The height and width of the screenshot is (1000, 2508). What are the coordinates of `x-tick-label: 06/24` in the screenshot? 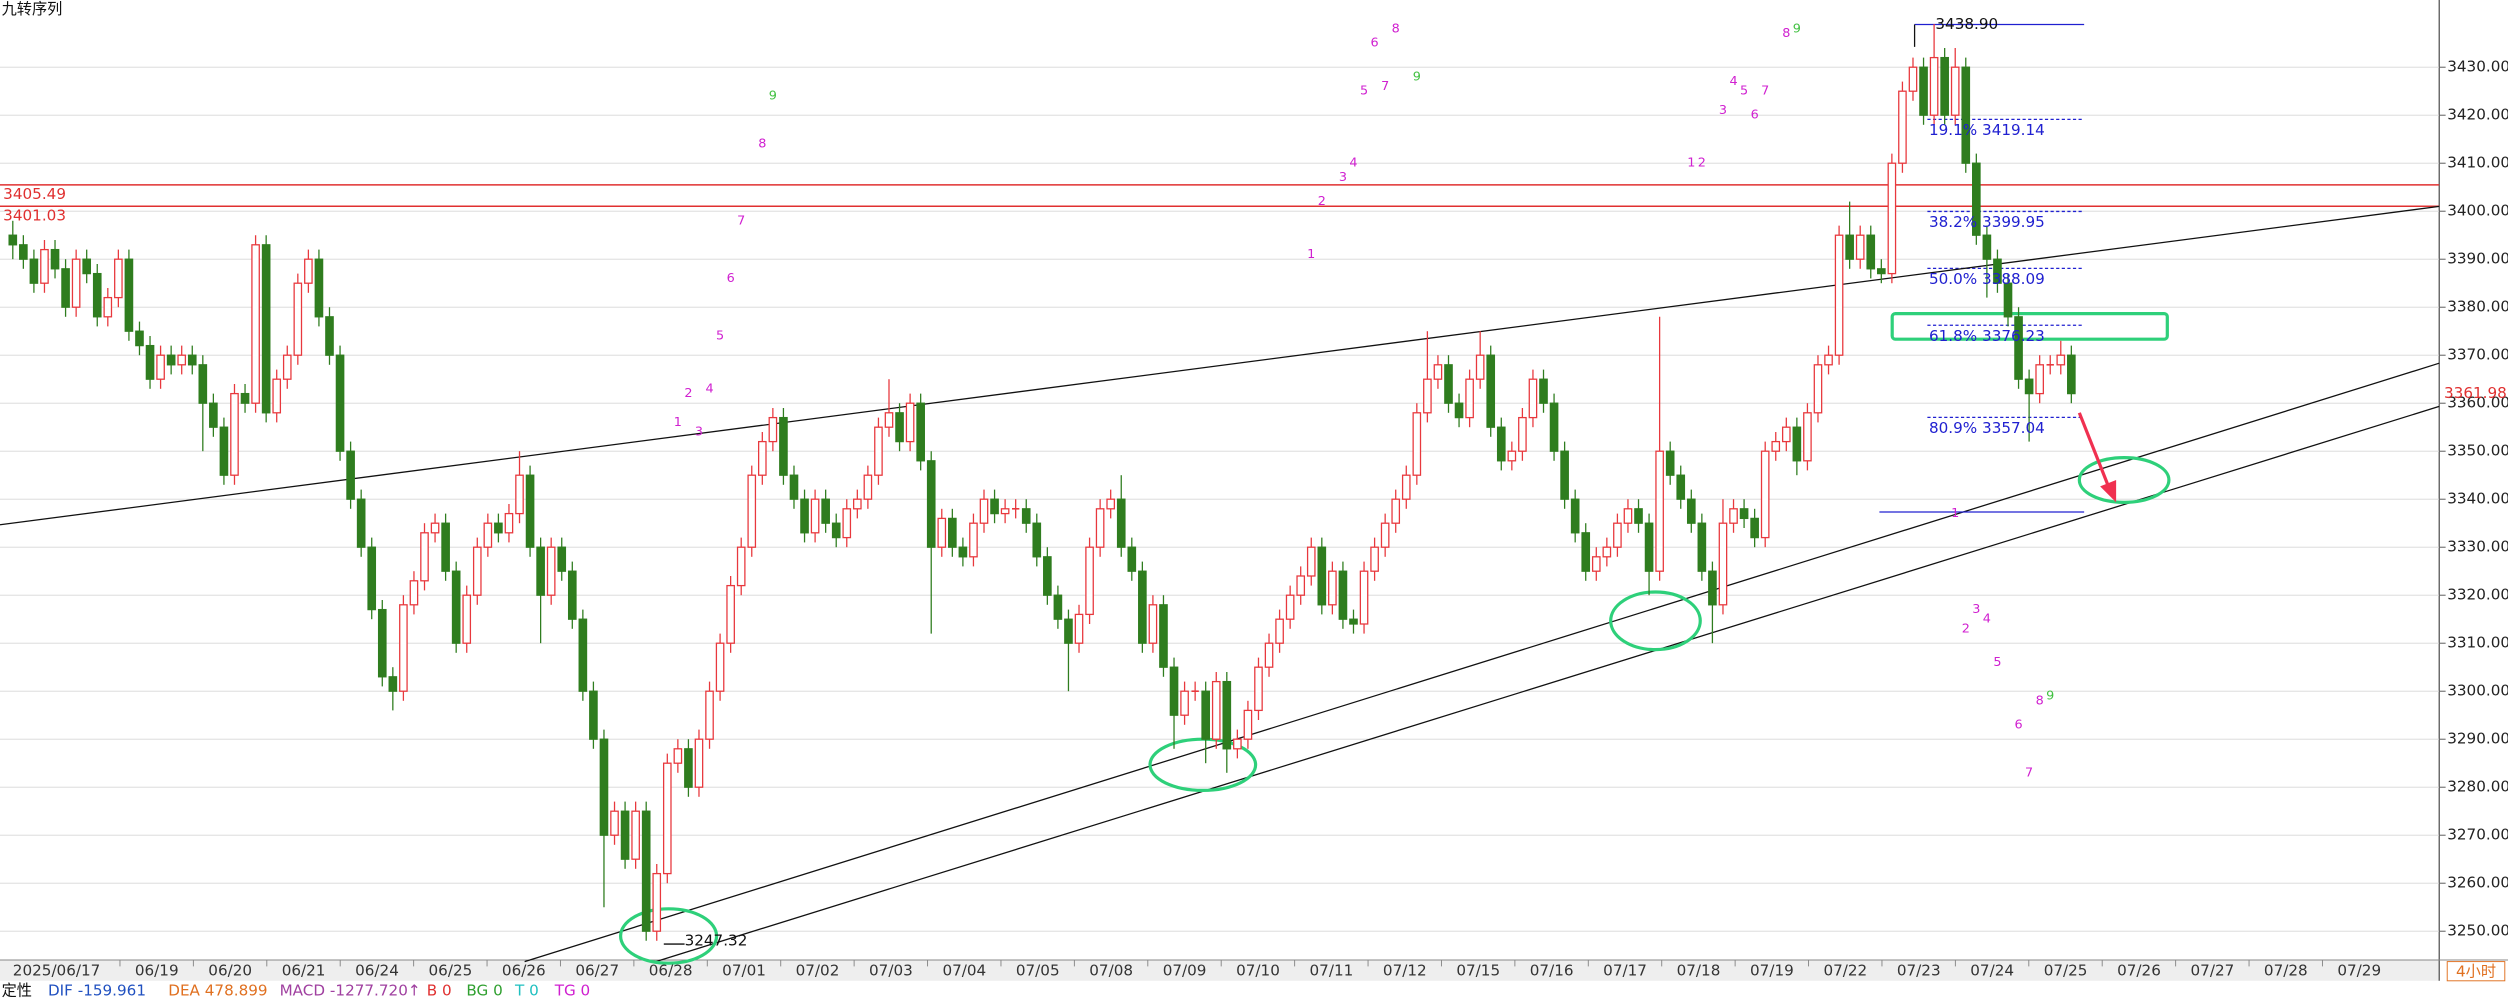 It's located at (377, 971).